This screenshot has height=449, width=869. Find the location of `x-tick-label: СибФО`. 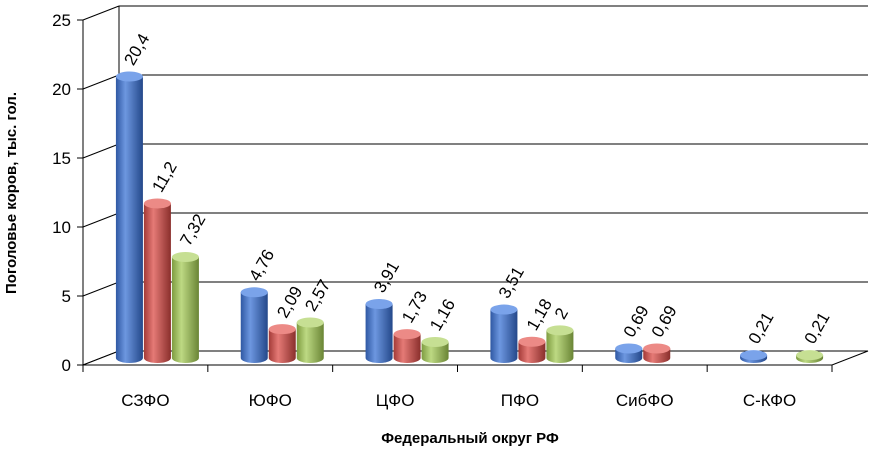

x-tick-label: СибФО is located at coordinates (645, 400).